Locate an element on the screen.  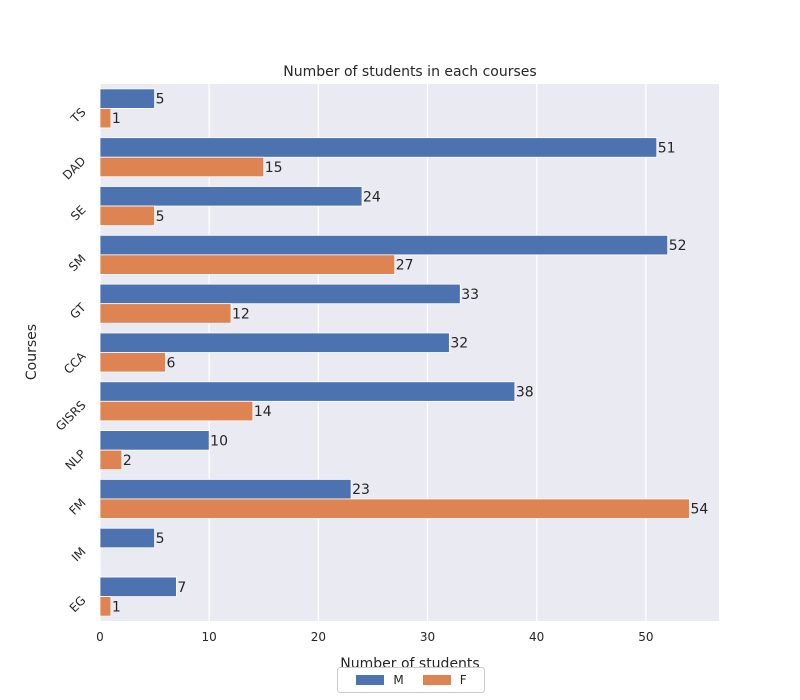
data-label-gt-m: 33 is located at coordinates (470, 295).